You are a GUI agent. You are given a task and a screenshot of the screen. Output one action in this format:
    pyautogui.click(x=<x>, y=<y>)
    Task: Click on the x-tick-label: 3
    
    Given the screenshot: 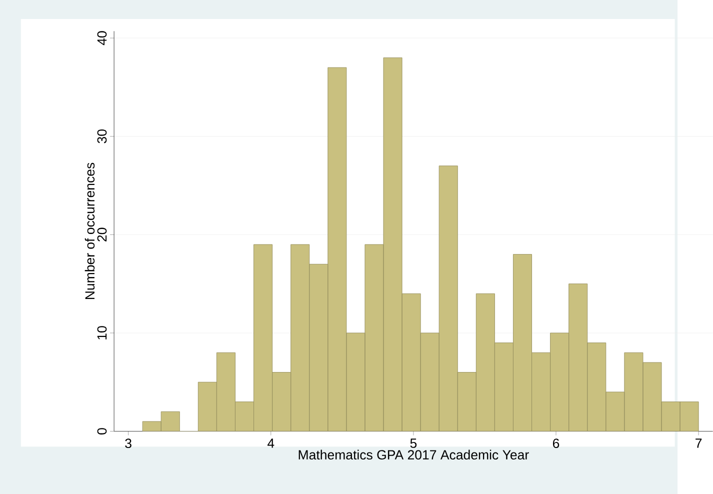 What is the action you would take?
    pyautogui.click(x=128, y=443)
    